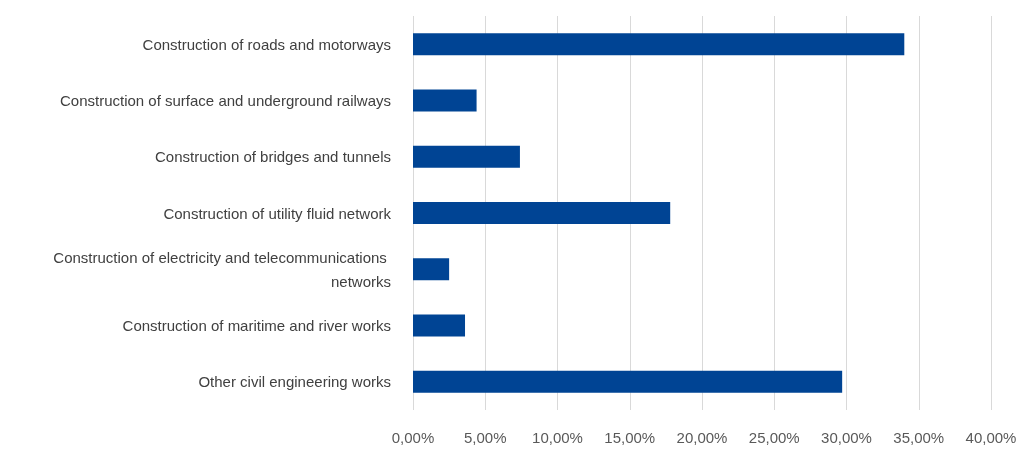  What do you see at coordinates (256, 326) in the screenshot?
I see `y-tick-label: Construction of maritime and river works` at bounding box center [256, 326].